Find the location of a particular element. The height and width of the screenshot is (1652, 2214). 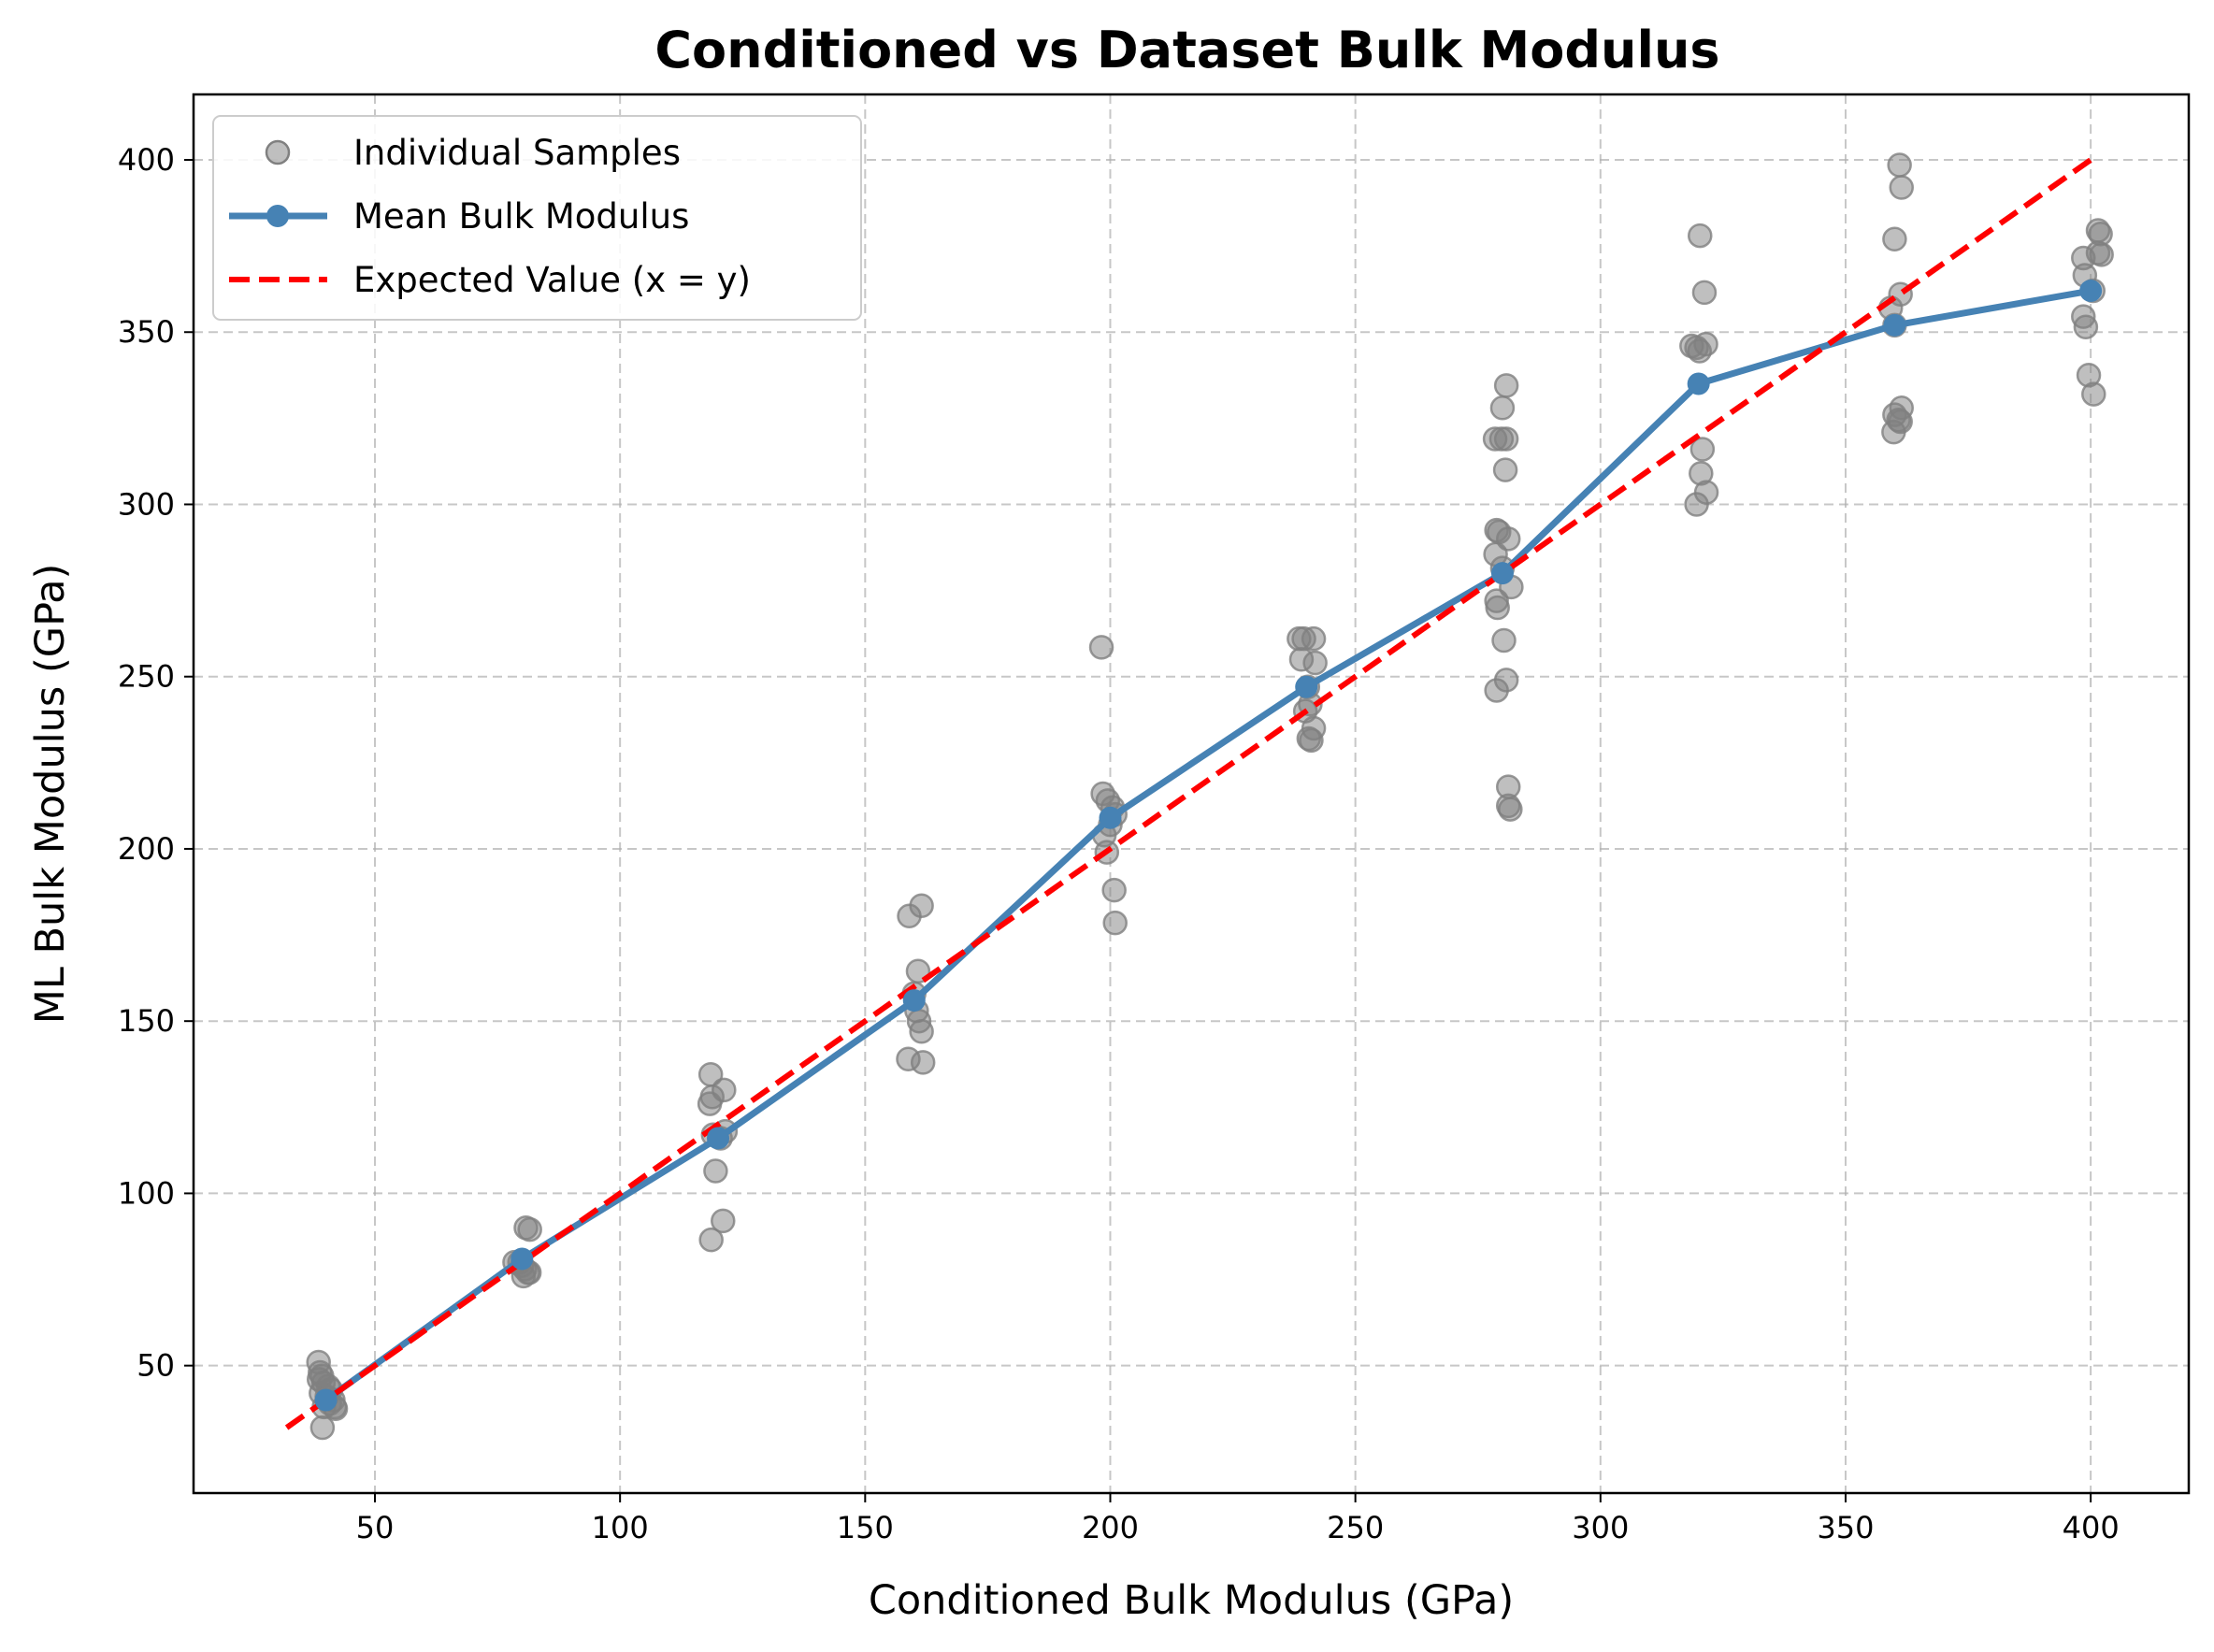

x-tick-label: 50 is located at coordinates (375, 1527).